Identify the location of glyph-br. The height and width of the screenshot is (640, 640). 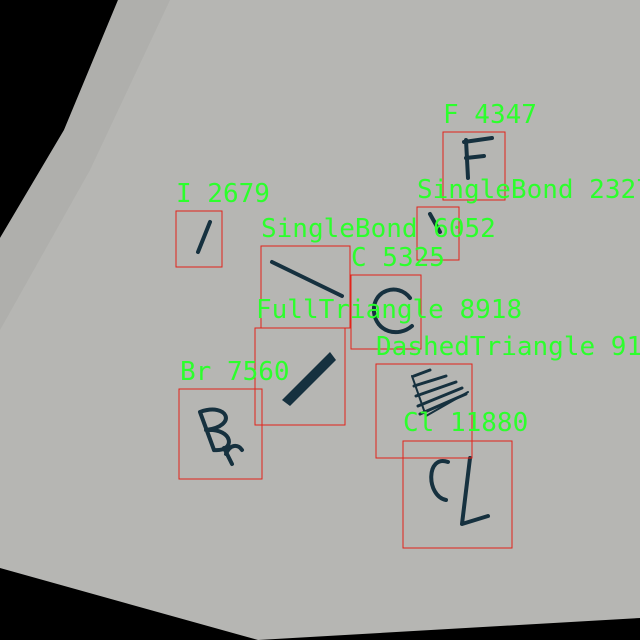
(221, 436).